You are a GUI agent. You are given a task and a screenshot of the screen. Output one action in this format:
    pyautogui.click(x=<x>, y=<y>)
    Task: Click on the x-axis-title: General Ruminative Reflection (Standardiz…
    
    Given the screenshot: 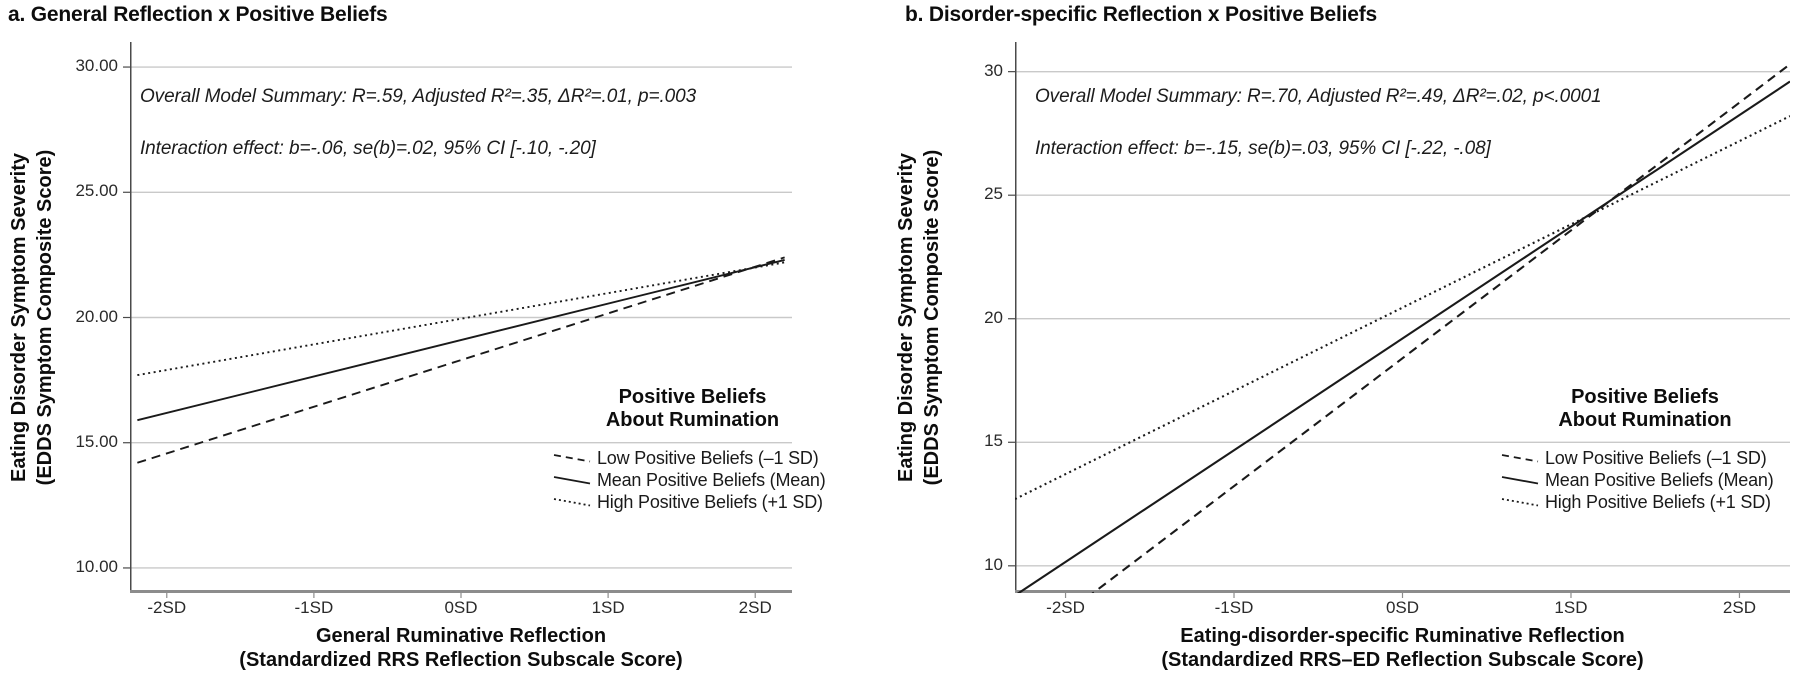 What is the action you would take?
    pyautogui.click(x=460, y=648)
    